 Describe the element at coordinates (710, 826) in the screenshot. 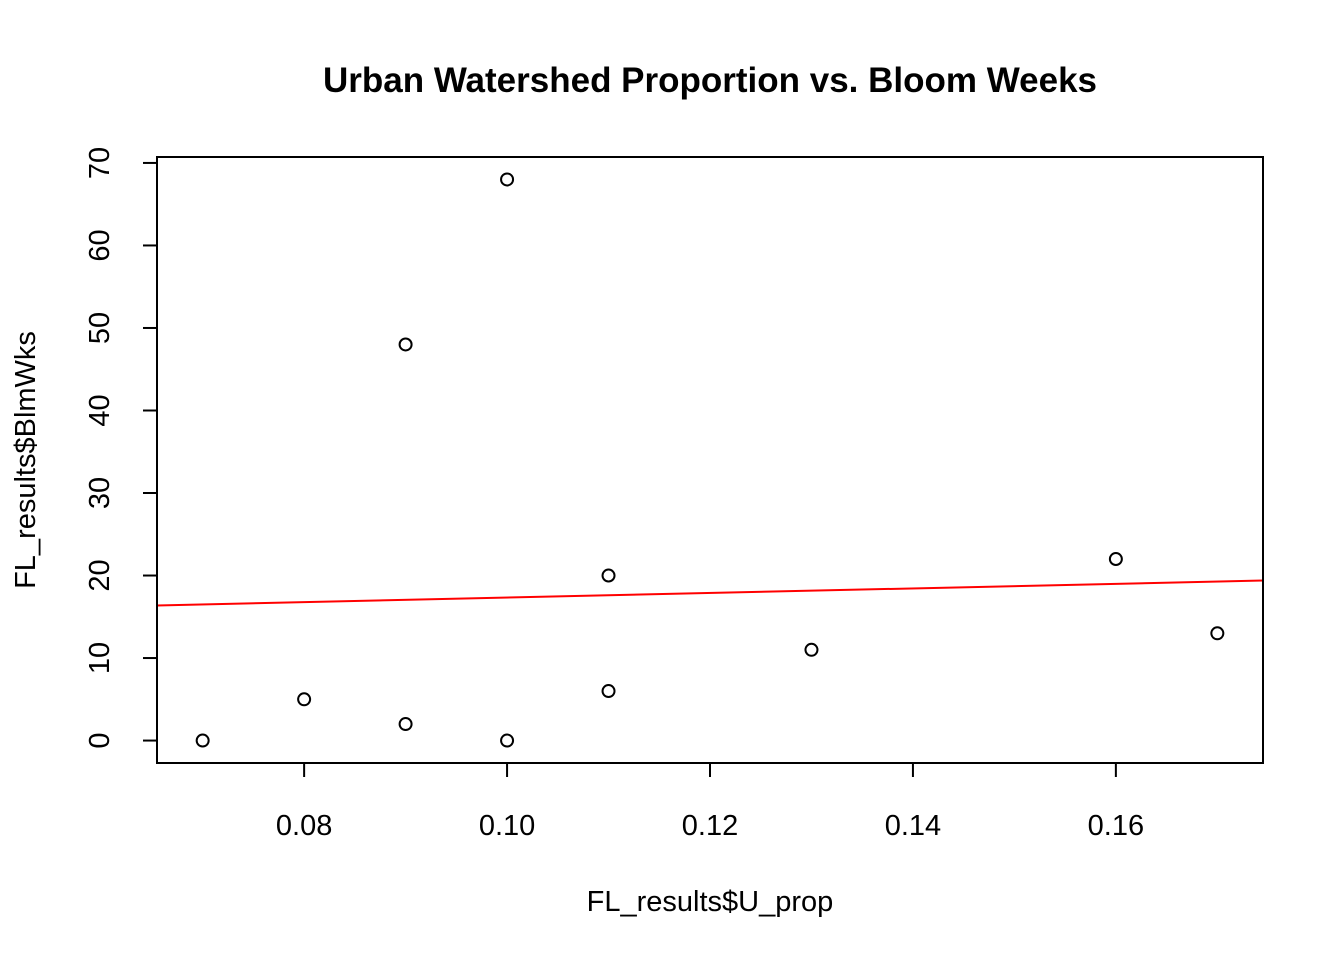

I see `x-tick-label: 0.12` at that location.